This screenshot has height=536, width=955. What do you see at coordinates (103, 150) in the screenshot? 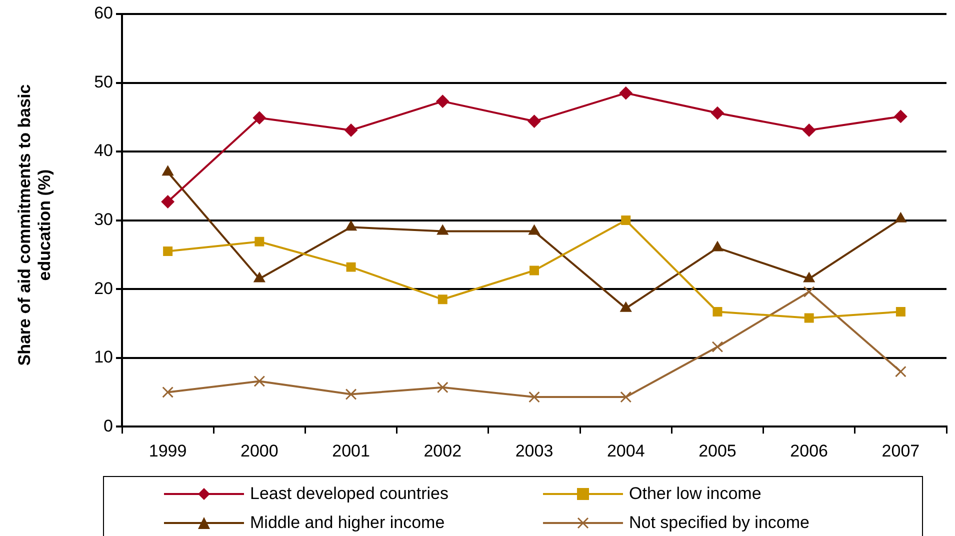
I see `y-tick-label: 40` at bounding box center [103, 150].